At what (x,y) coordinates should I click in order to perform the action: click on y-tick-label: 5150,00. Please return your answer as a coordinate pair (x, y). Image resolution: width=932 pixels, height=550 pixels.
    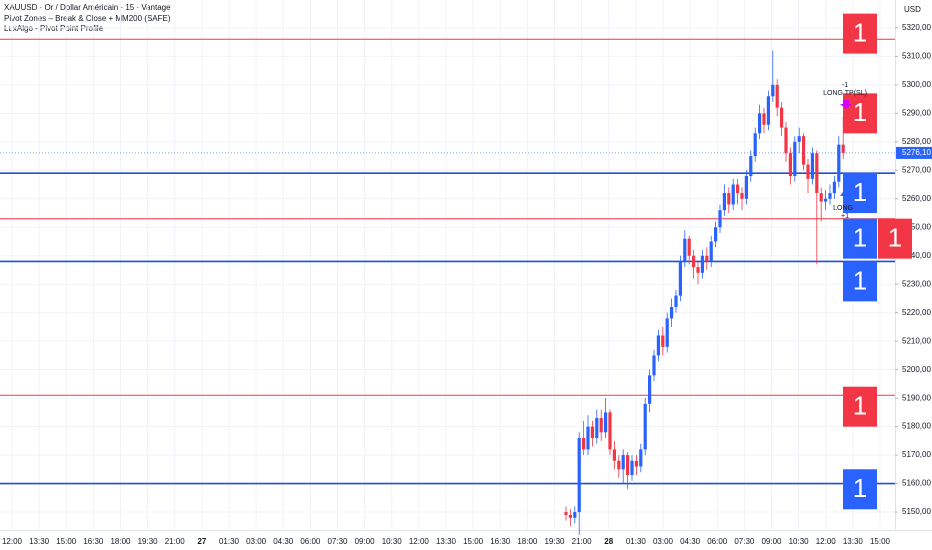
    Looking at the image, I should click on (916, 511).